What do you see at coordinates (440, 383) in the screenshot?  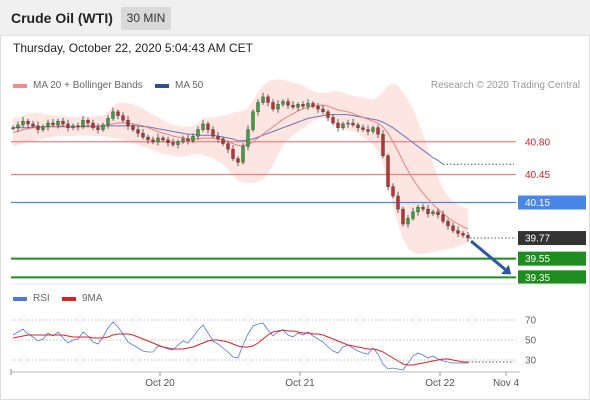 I see `x-tick-label: Oct 22` at bounding box center [440, 383].